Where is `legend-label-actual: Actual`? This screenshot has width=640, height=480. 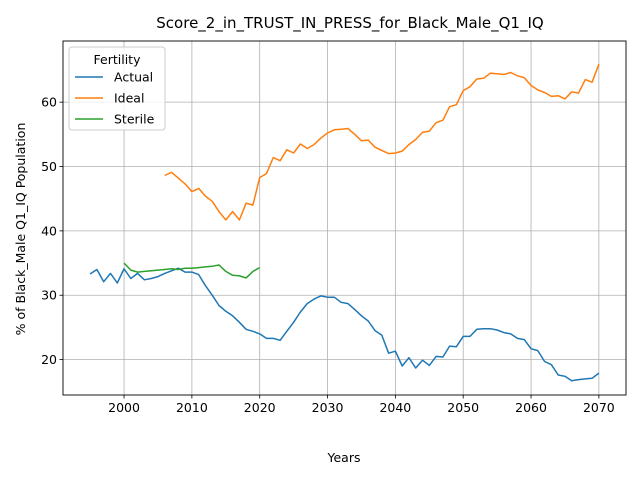 legend-label-actual: Actual is located at coordinates (133, 77).